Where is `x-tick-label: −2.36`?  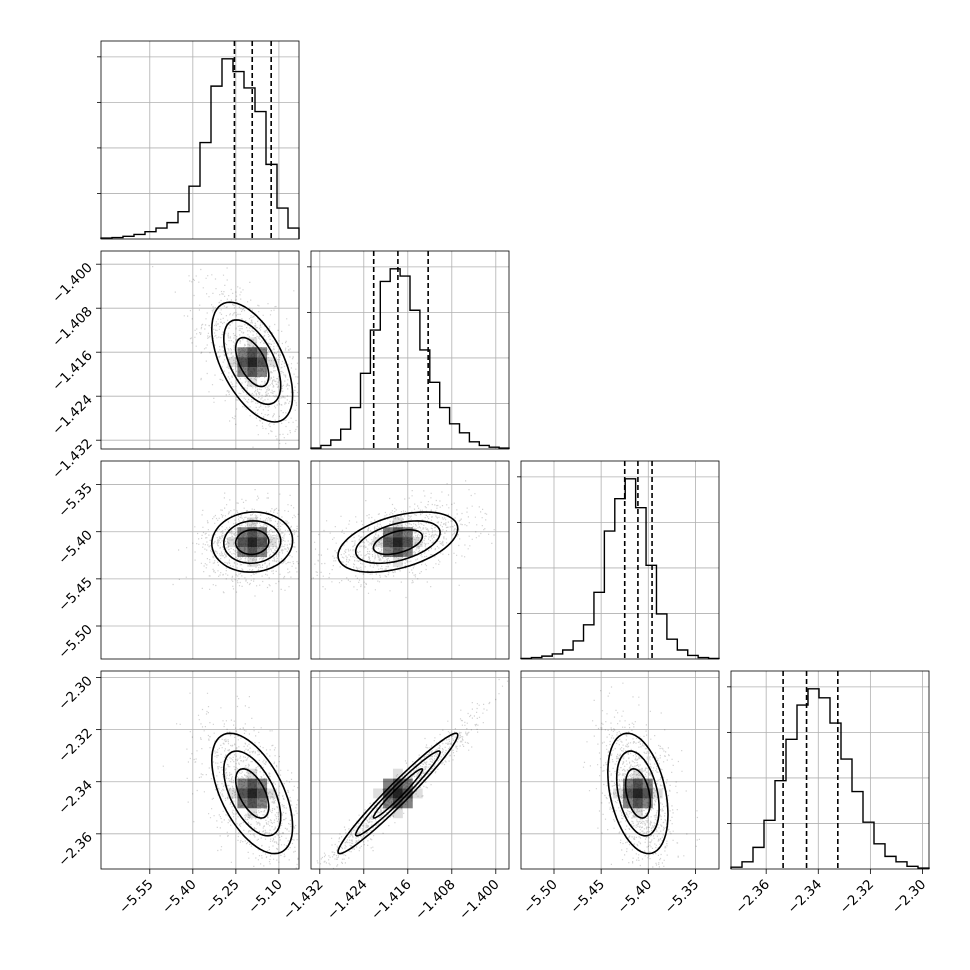 x-tick-label: −2.36 is located at coordinates (752, 897).